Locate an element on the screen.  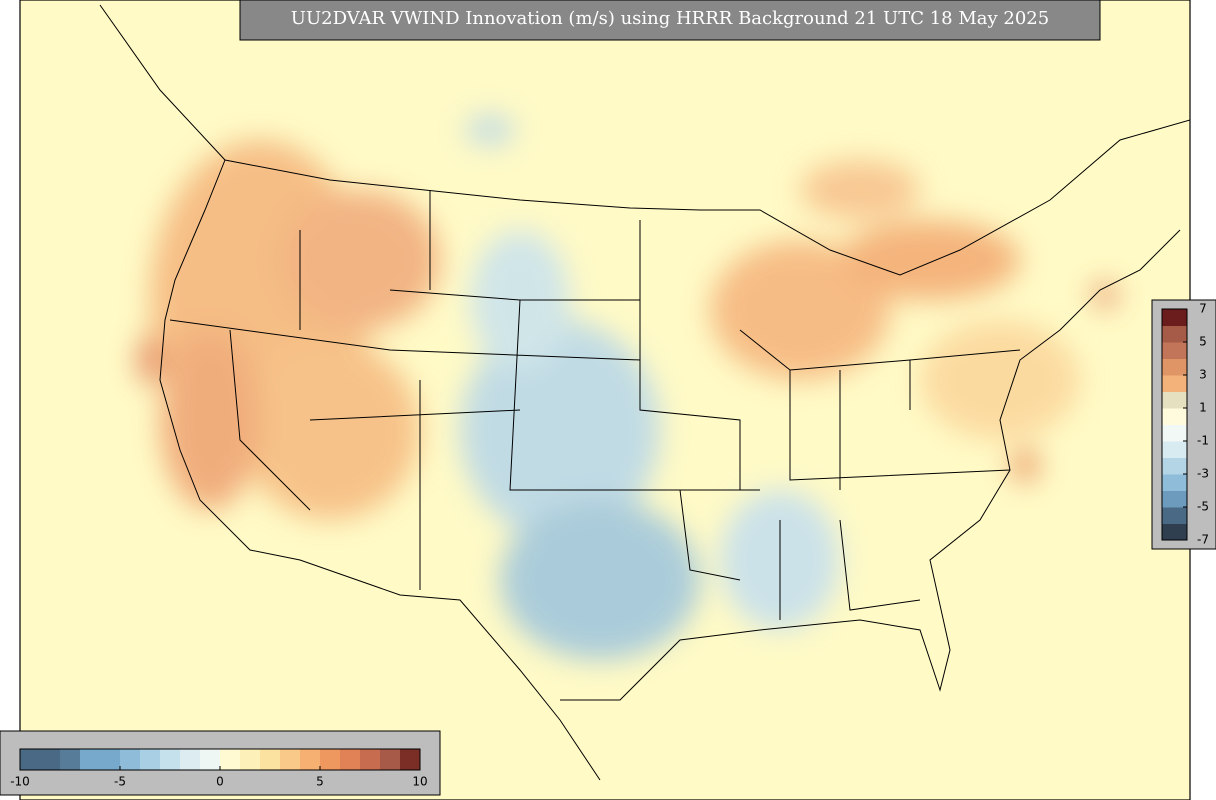
colorbar-outline is located at coordinates (1174, 424).